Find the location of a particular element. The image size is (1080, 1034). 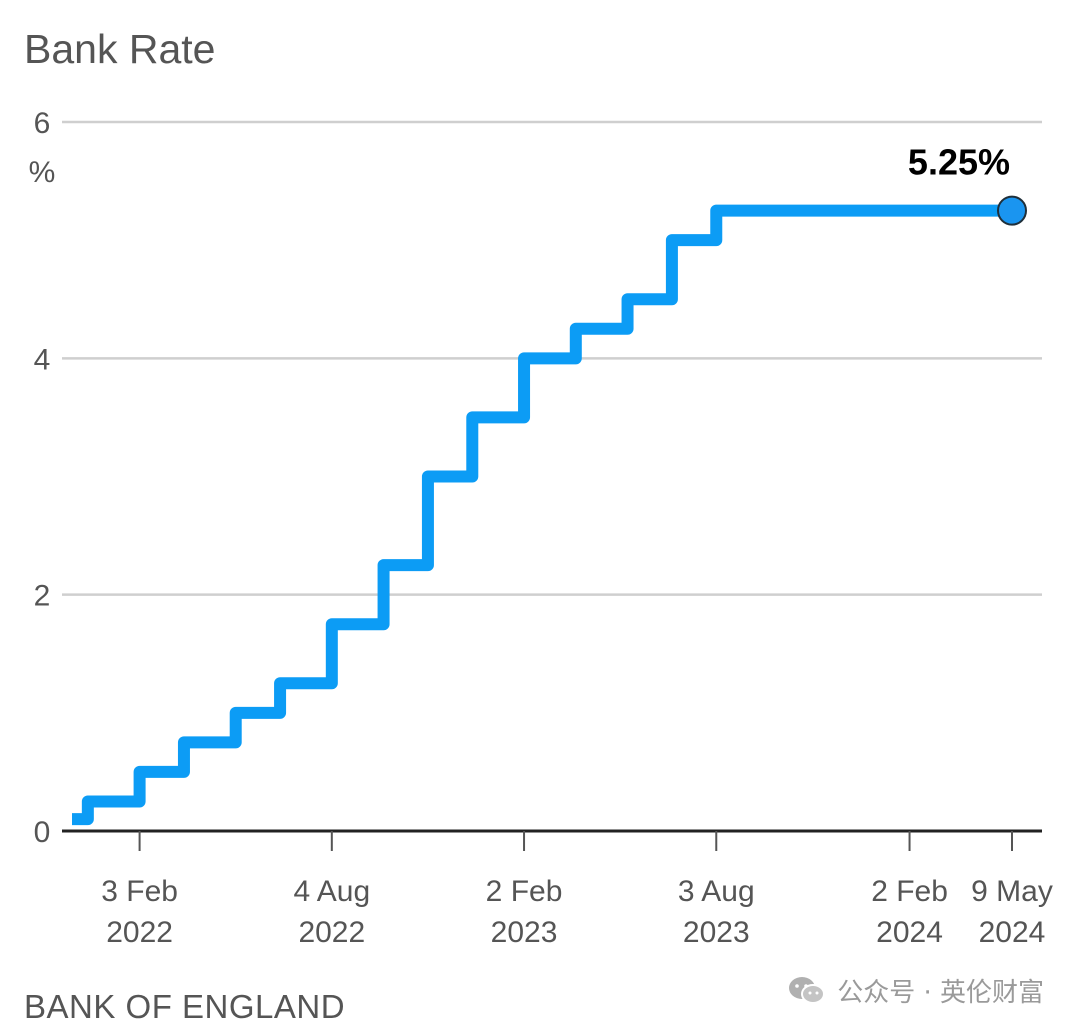

x-tick-label: 3 Feb is located at coordinates (139, 891).